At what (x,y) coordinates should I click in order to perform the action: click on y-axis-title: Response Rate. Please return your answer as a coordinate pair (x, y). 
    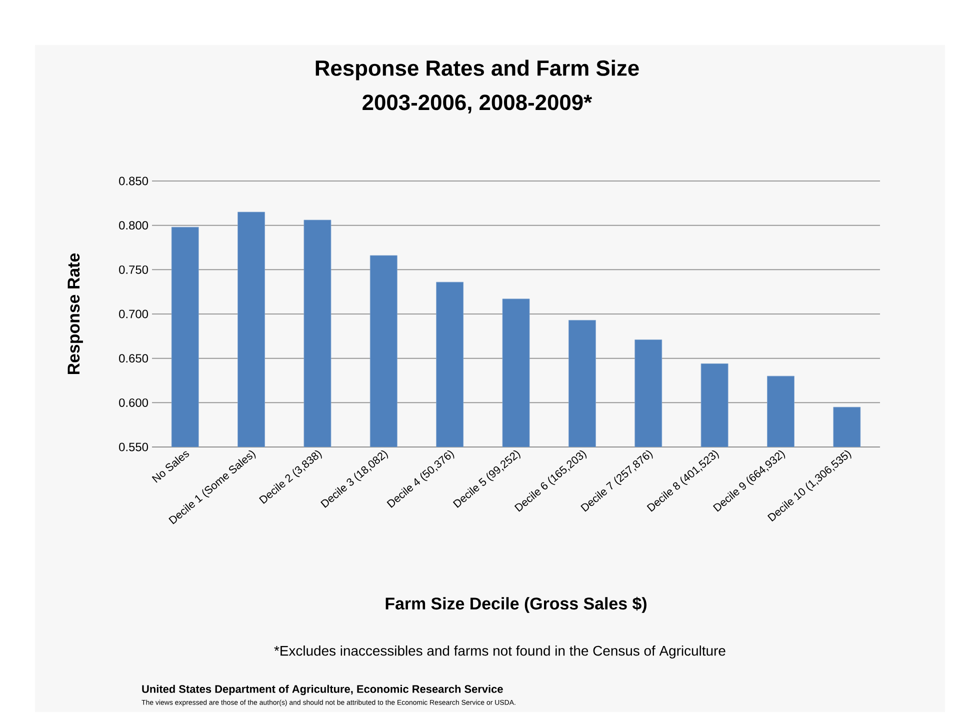
    Looking at the image, I should click on (75, 313).